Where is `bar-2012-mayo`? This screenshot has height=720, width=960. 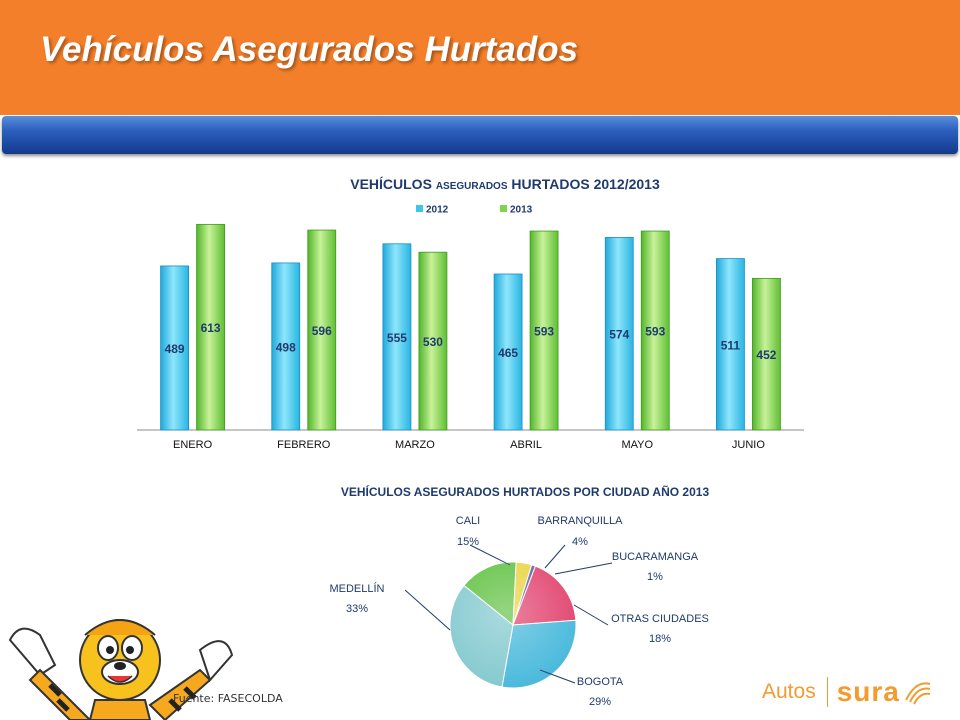
bar-2012-mayo is located at coordinates (619, 334).